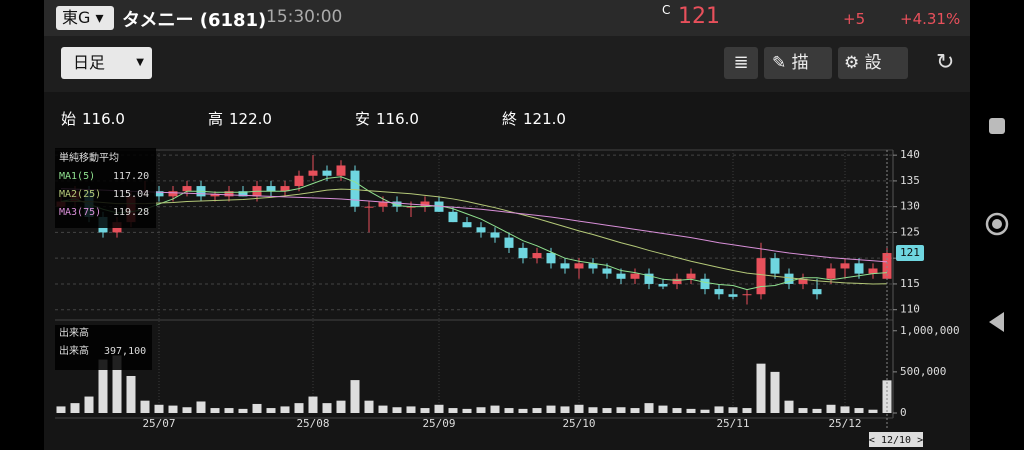 This screenshot has height=450, width=1024. I want to click on volume-tick-label: 500,000, so click(923, 371).